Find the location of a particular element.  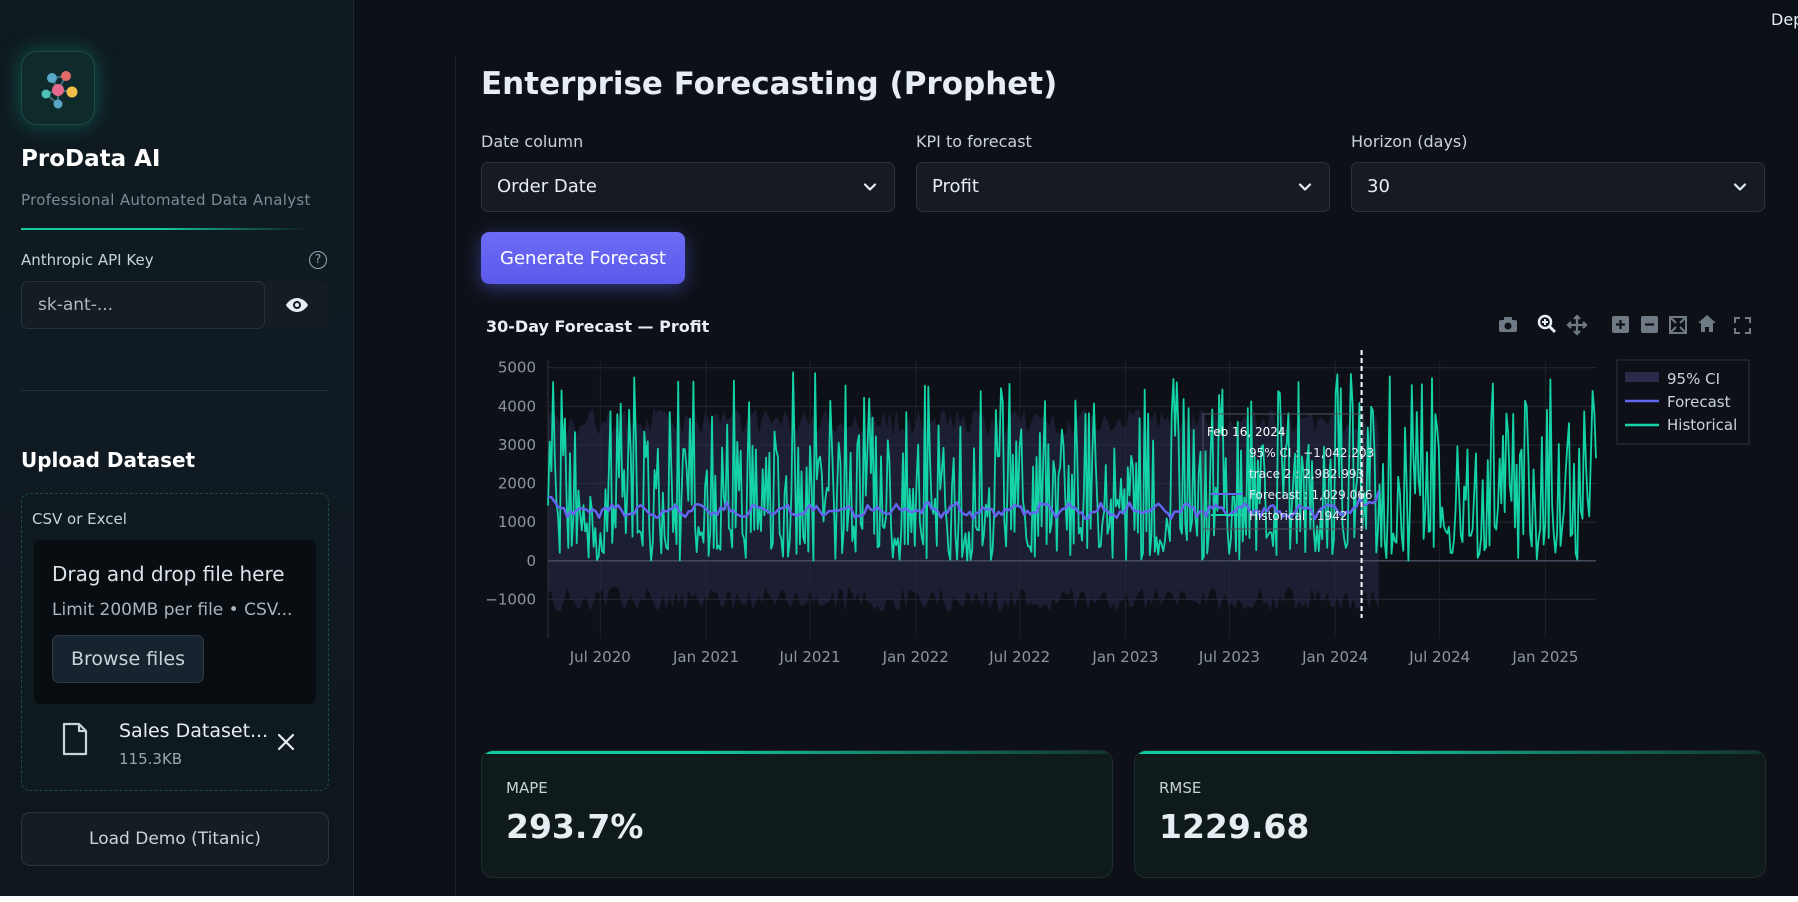

fullscreen-icon is located at coordinates (1742, 325).